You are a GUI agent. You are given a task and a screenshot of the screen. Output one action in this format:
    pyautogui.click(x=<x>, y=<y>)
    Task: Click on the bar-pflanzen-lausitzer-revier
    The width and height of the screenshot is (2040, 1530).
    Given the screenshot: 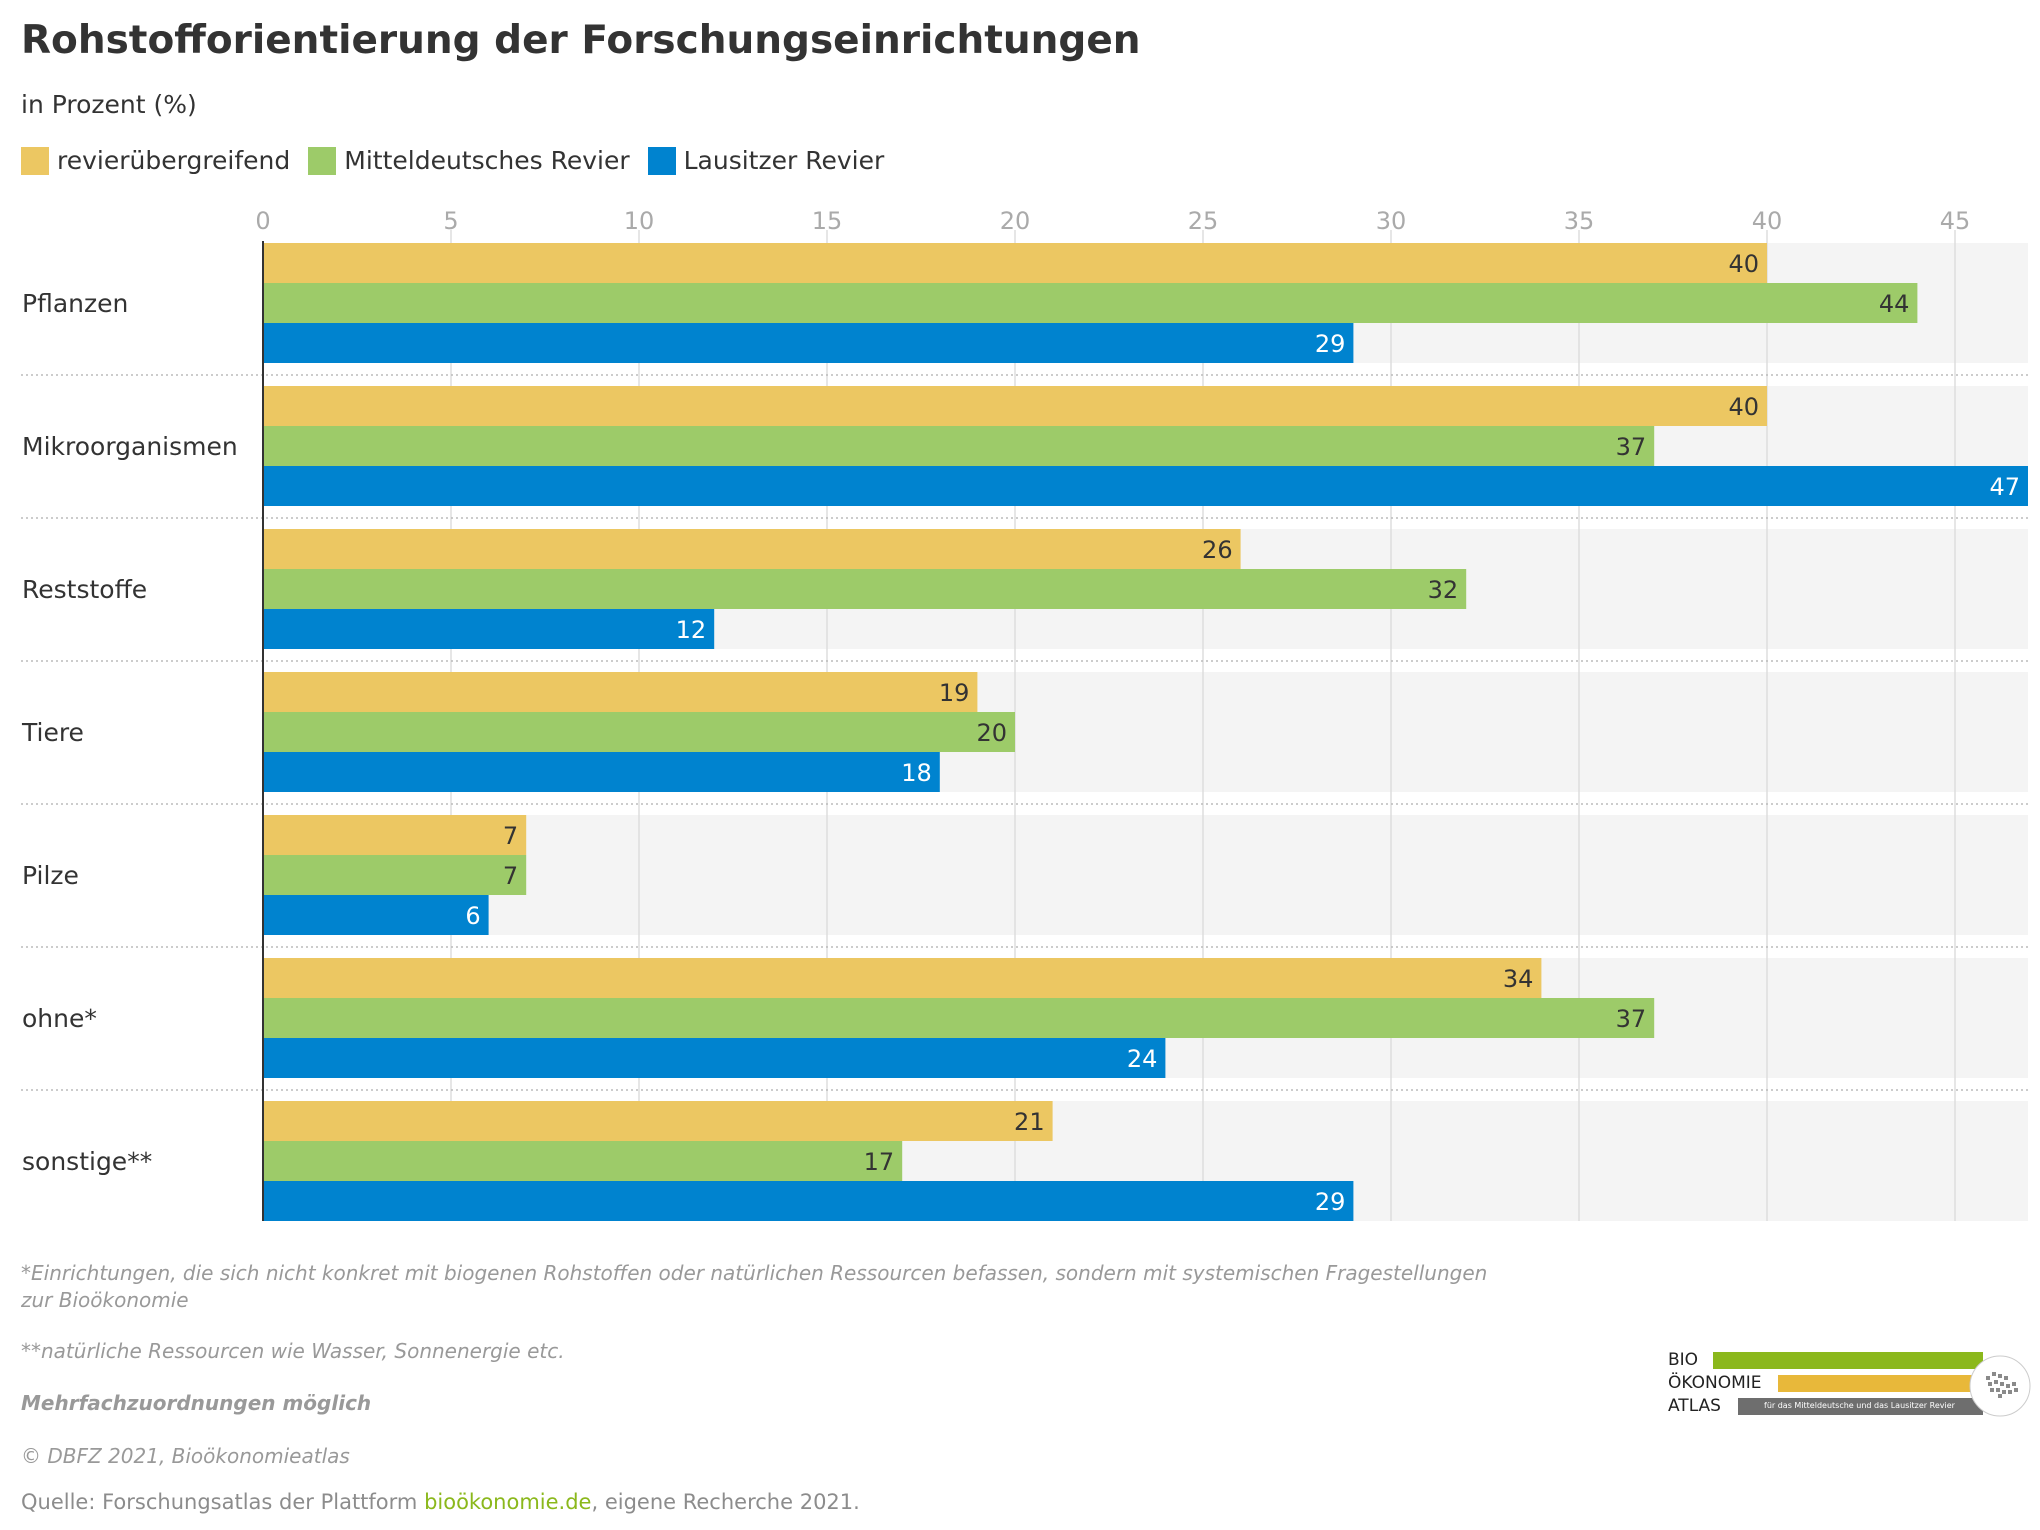 What is the action you would take?
    pyautogui.click(x=808, y=343)
    